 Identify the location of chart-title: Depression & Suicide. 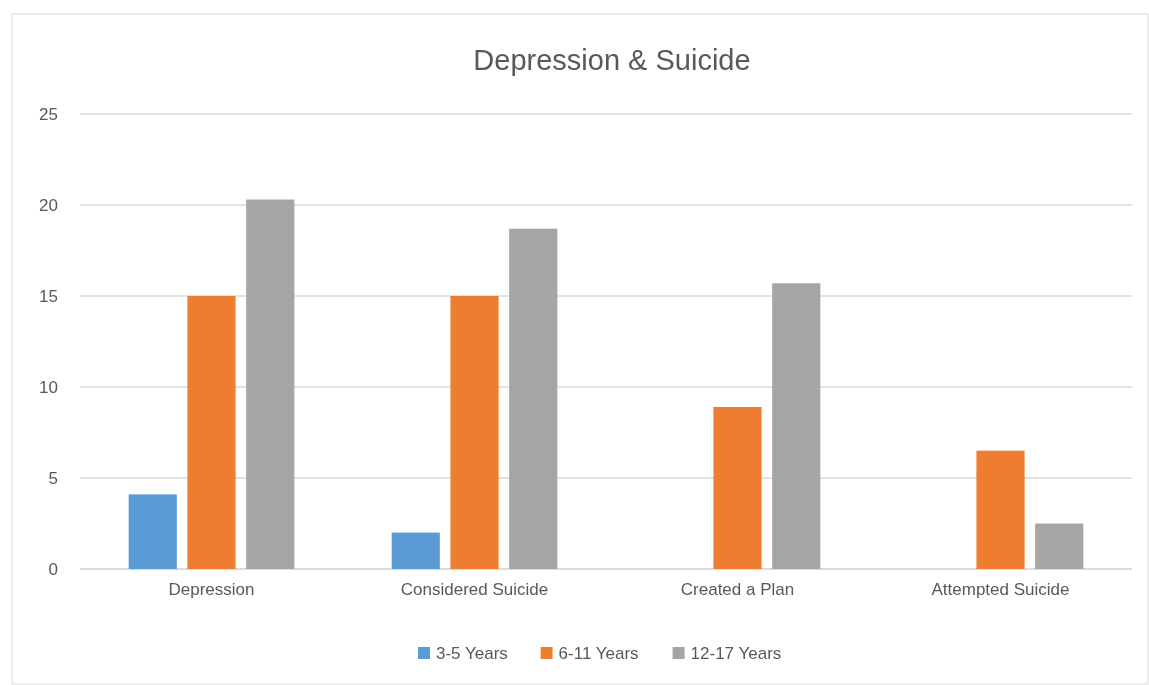
(612, 60).